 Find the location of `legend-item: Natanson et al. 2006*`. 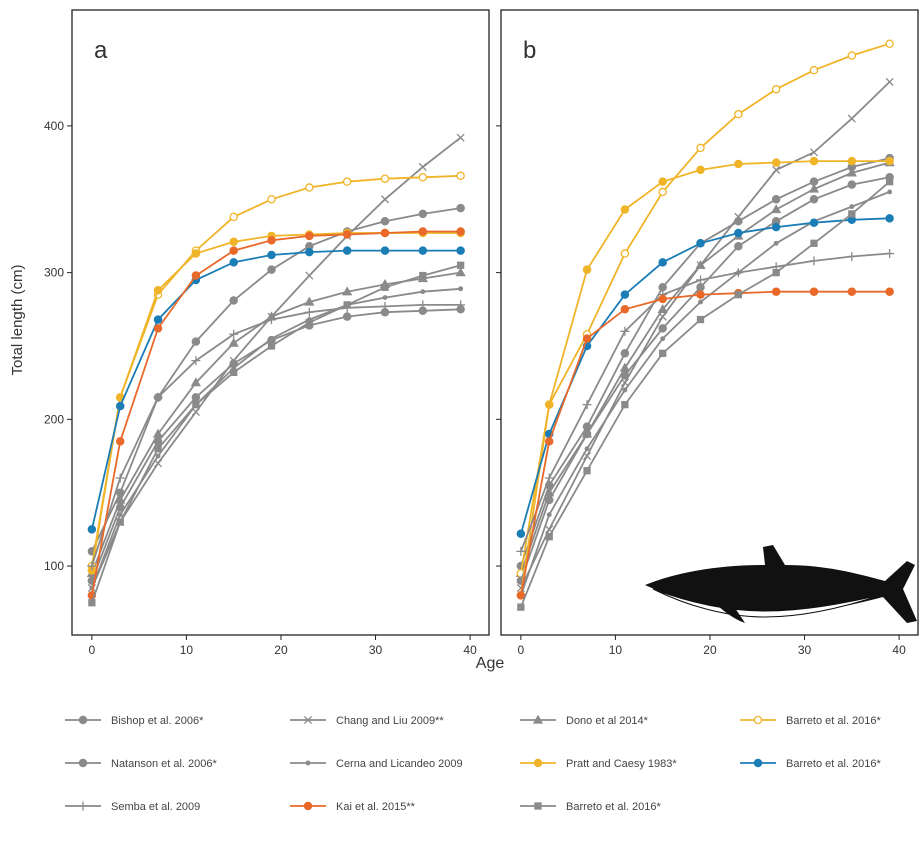

legend-item: Natanson et al. 2006* is located at coordinates (141, 764).